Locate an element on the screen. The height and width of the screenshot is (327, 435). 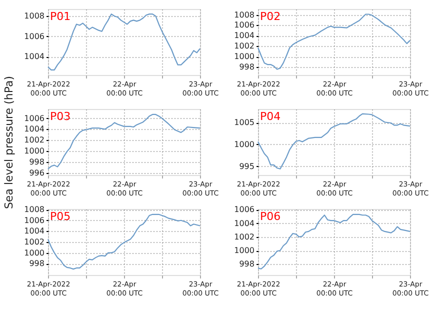
y-tick-label: 995 is located at coordinates (246, 166).